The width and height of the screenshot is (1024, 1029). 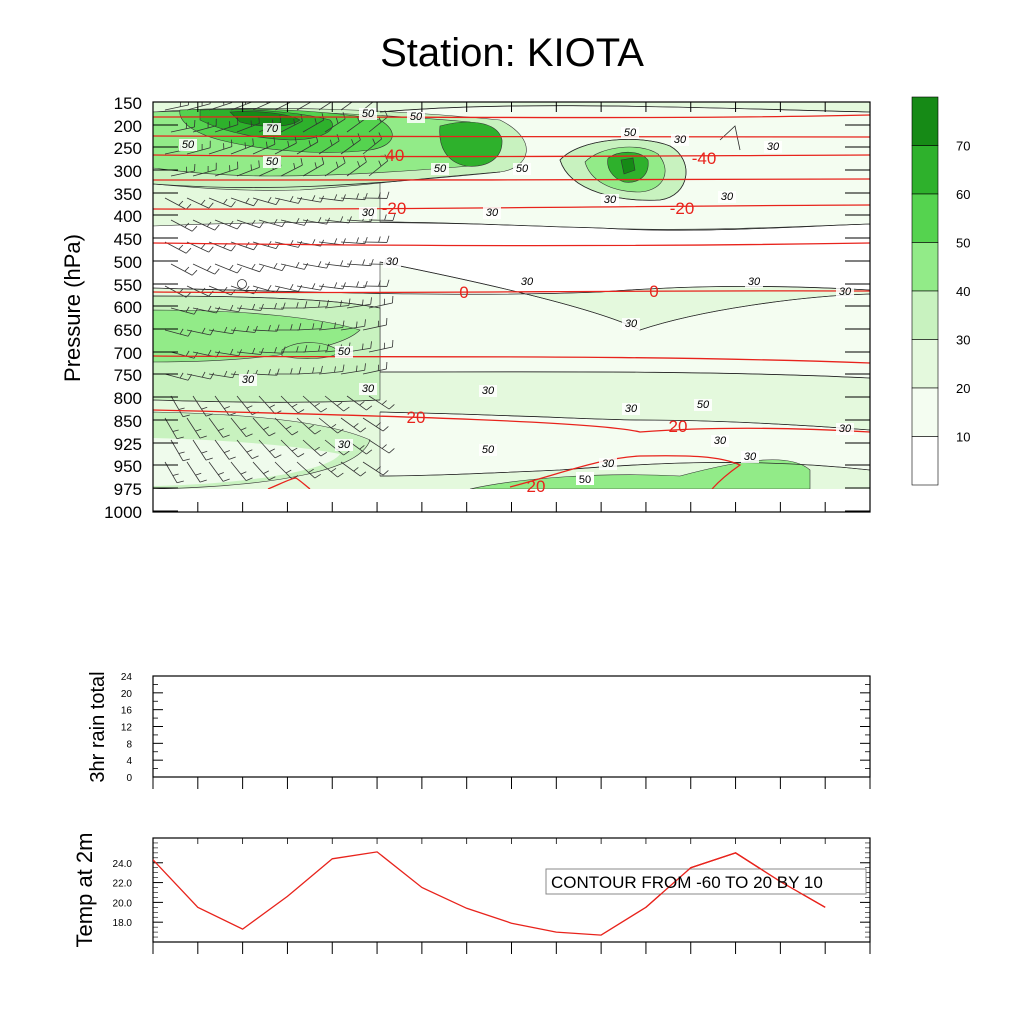 What do you see at coordinates (128, 239) in the screenshot?
I see `pressure-tick-label: 450` at bounding box center [128, 239].